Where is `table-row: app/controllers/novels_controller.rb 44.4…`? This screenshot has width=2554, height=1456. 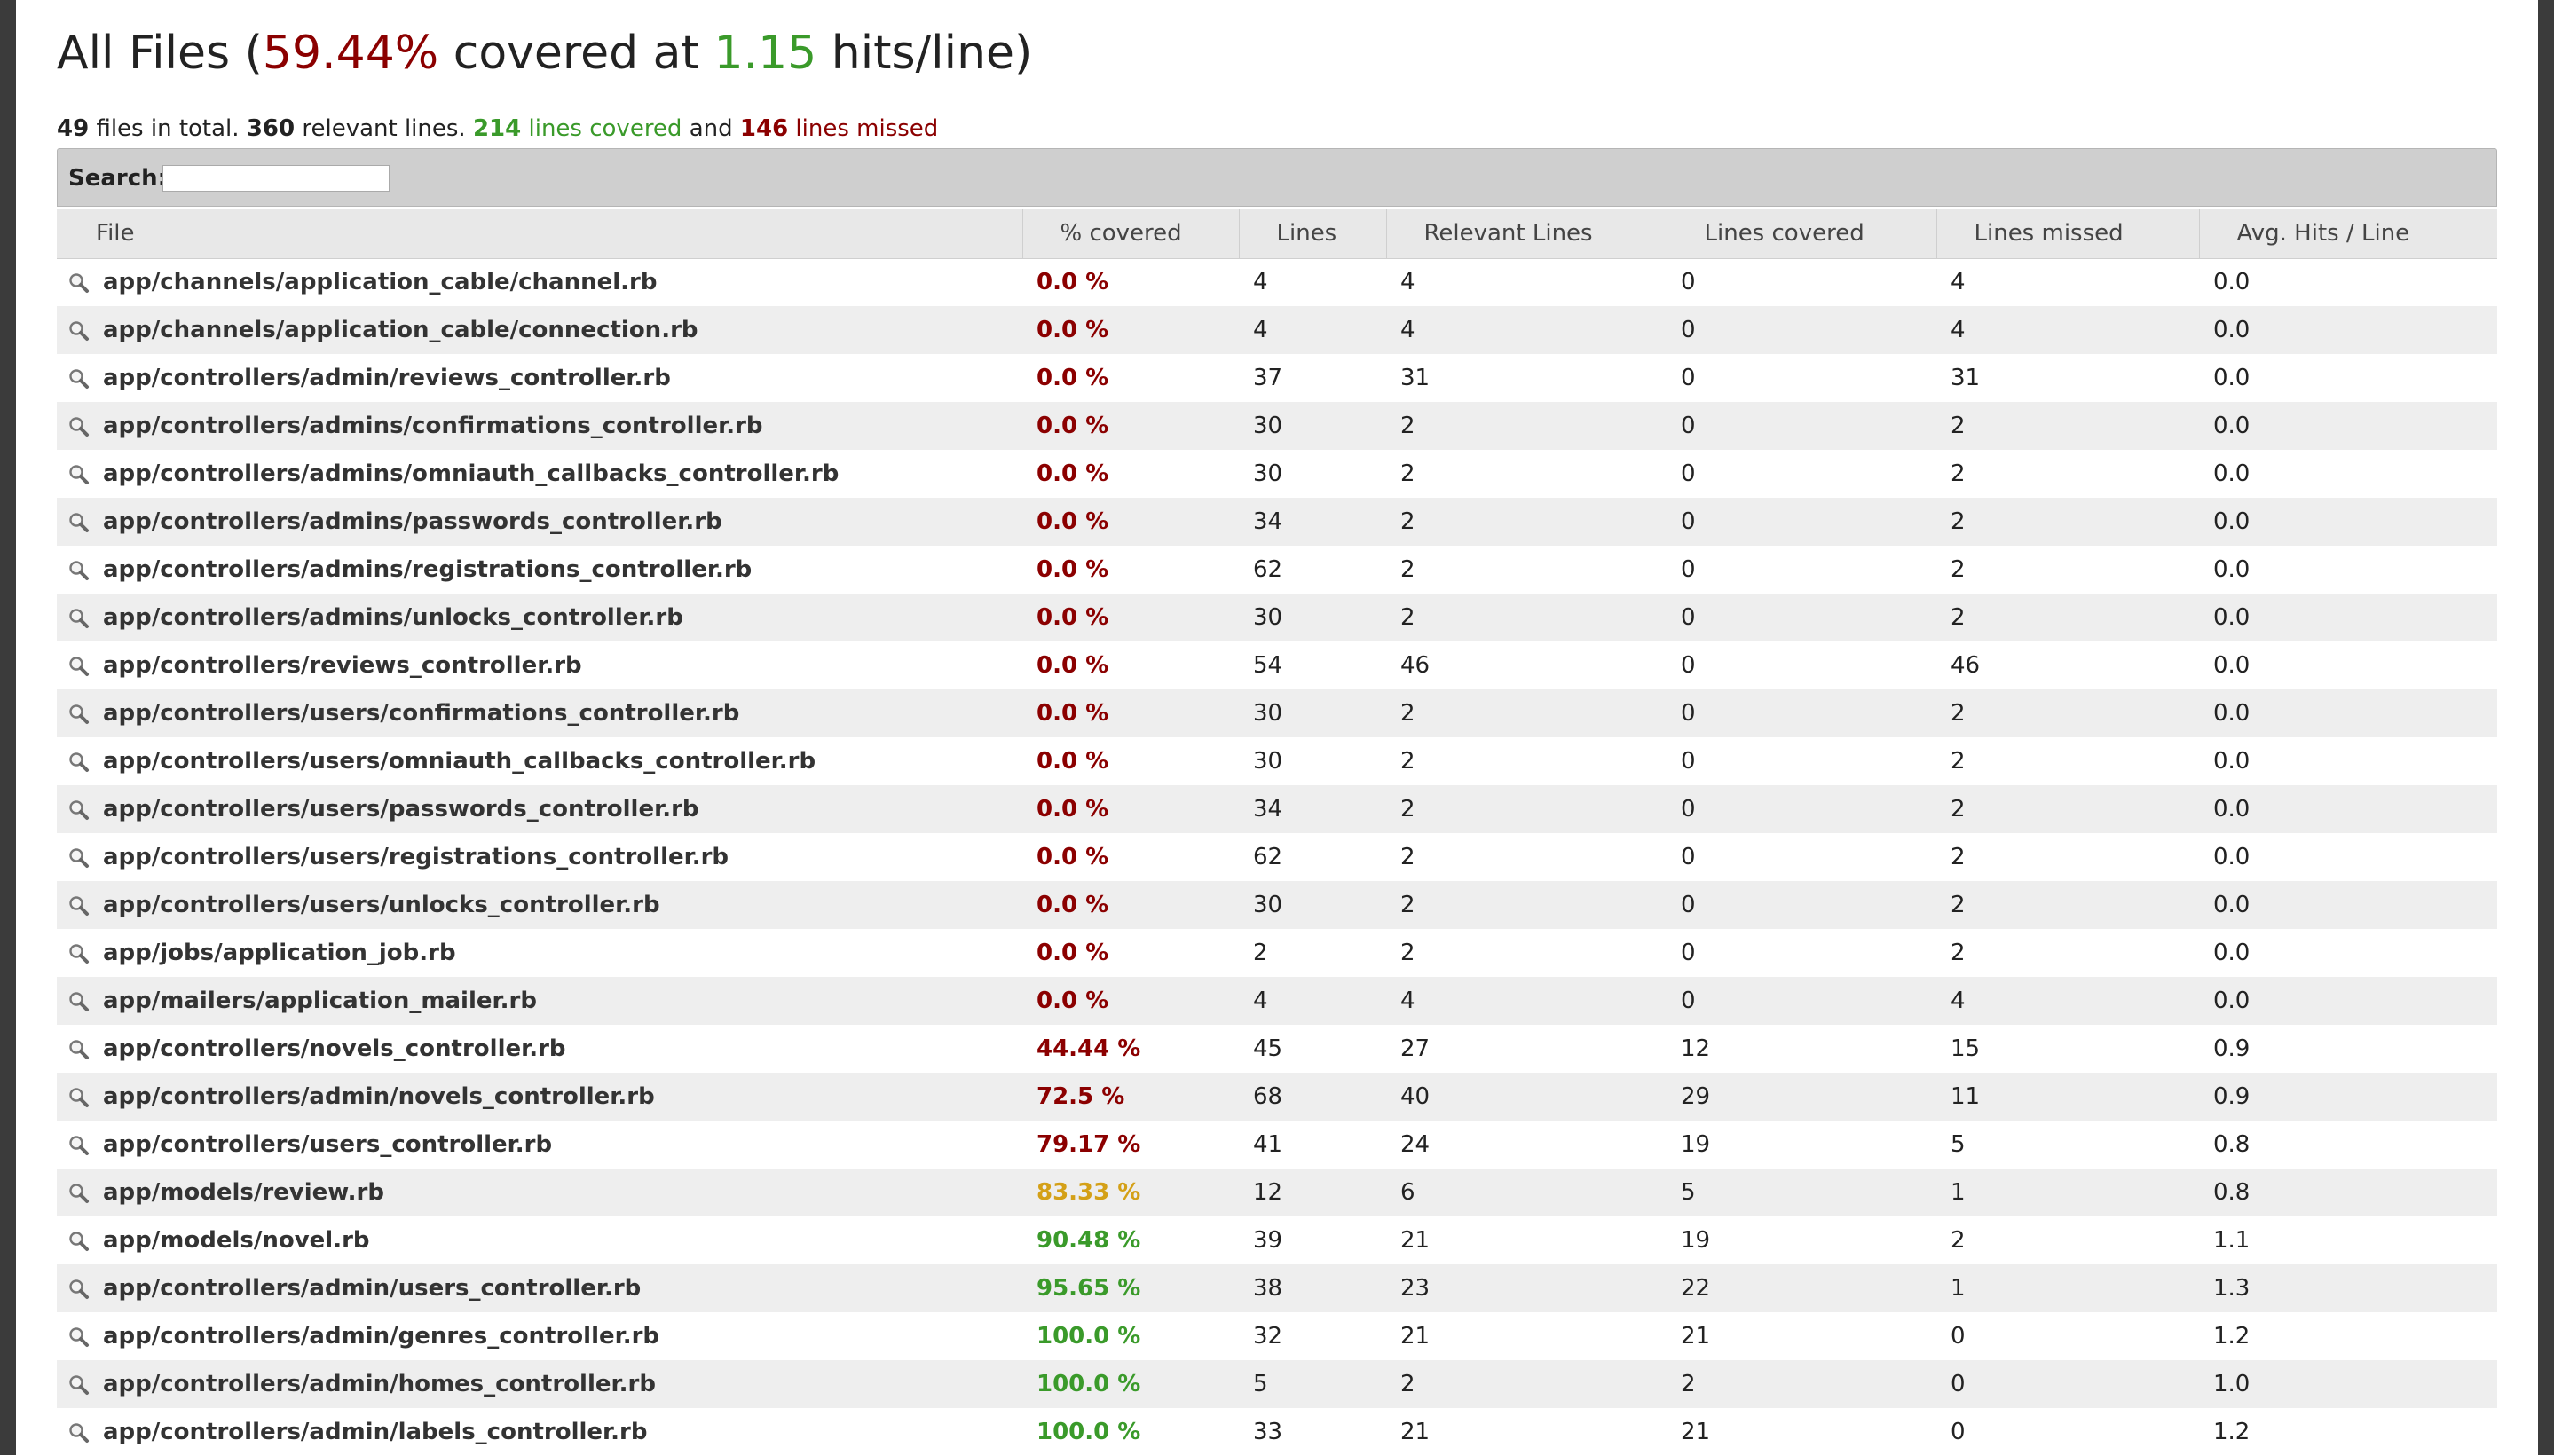 table-row: app/controllers/novels_controller.rb 44.4… is located at coordinates (1277, 1049).